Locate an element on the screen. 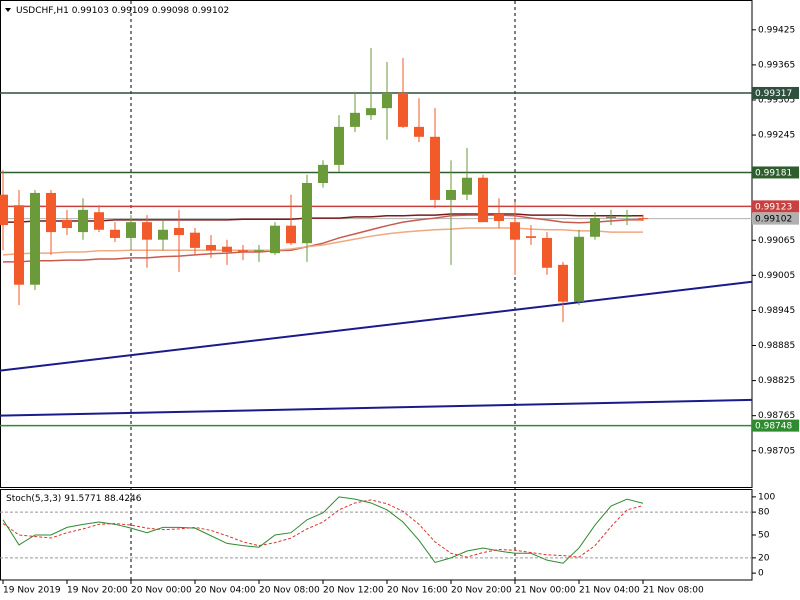  current-price-label: 0.99102 is located at coordinates (773, 220).